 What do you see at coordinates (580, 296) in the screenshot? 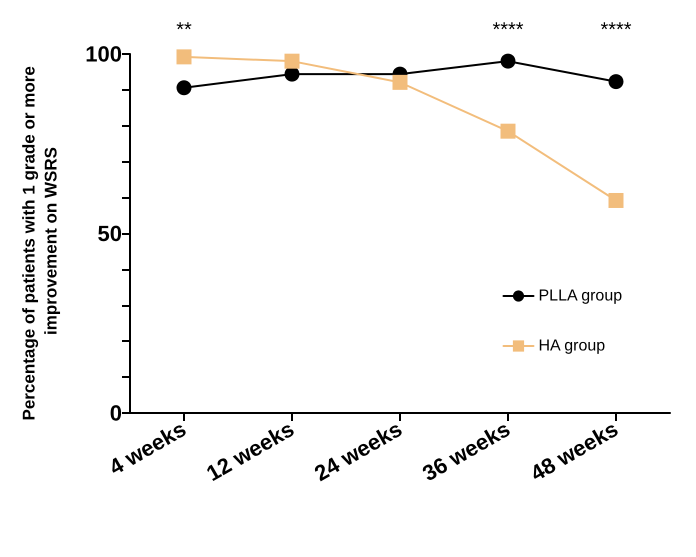
I see `legend-label: PLLA group` at bounding box center [580, 296].